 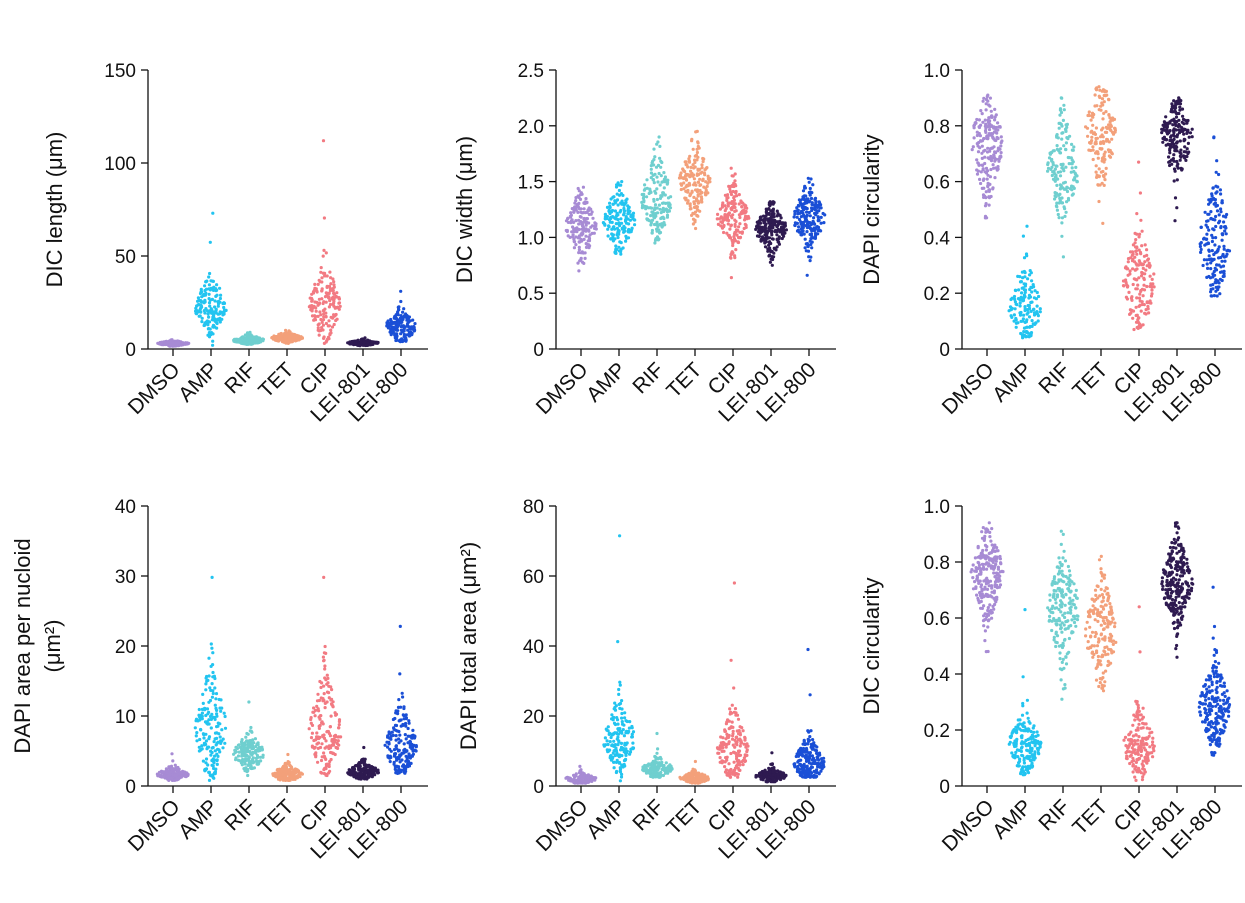 I want to click on x-tick-label-amp: AMP, so click(x=606, y=382).